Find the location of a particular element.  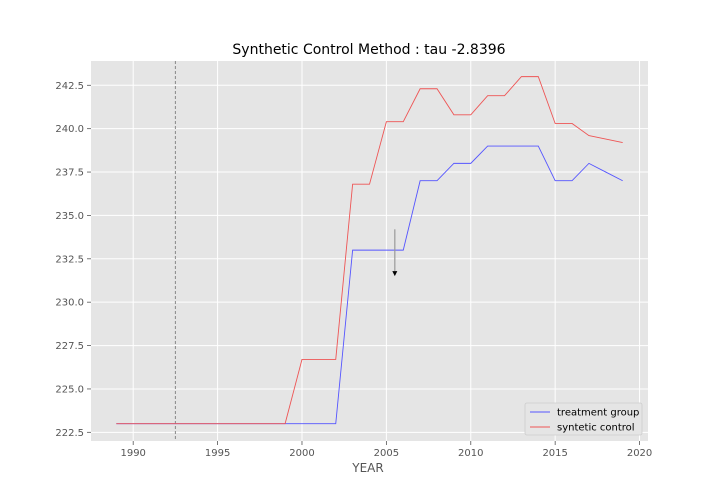

x-tick-label: 2000 is located at coordinates (301, 453).